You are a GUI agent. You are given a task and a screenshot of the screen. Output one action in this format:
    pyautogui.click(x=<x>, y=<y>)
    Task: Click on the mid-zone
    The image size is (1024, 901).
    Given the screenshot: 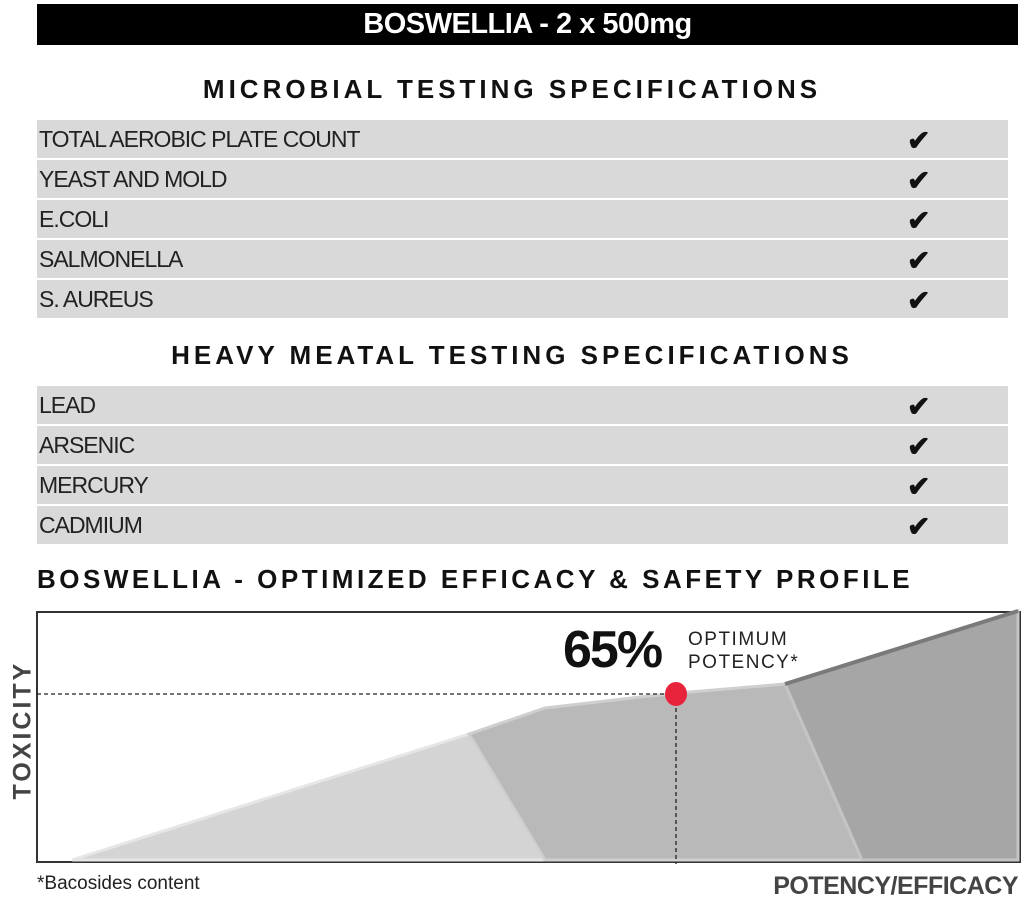 What is the action you would take?
    pyautogui.click(x=665, y=772)
    